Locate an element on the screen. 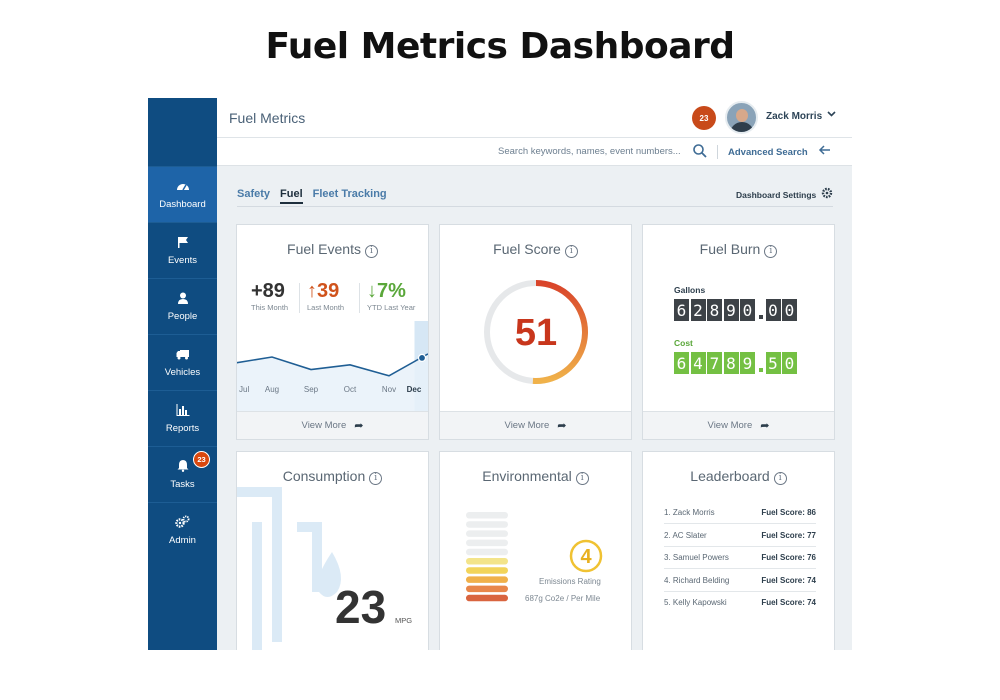 The width and height of the screenshot is (1000, 700). sidebar-item-tasks: Tasks 23 is located at coordinates (182, 474).